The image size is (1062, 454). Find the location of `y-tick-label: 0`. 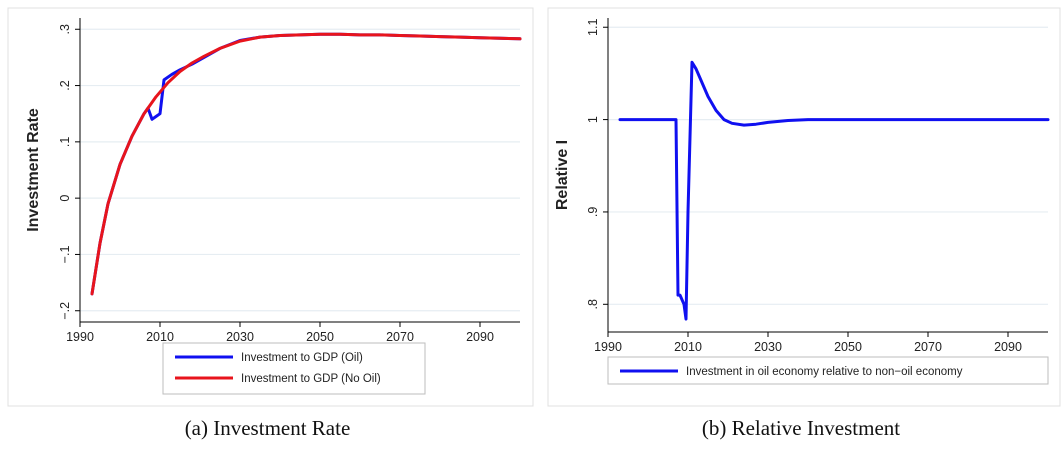

y-tick-label: 0 is located at coordinates (65, 198).